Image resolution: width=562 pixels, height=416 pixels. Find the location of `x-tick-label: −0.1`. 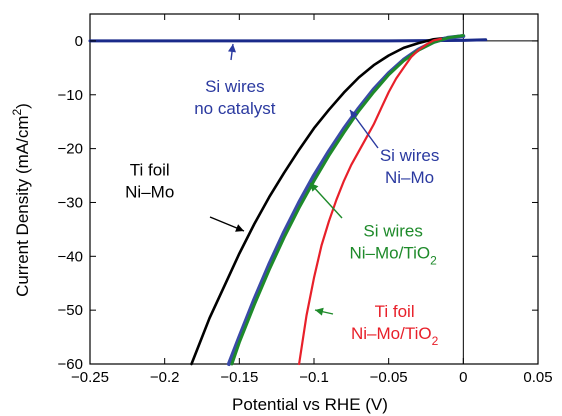

x-tick-label: −0.1 is located at coordinates (314, 377).